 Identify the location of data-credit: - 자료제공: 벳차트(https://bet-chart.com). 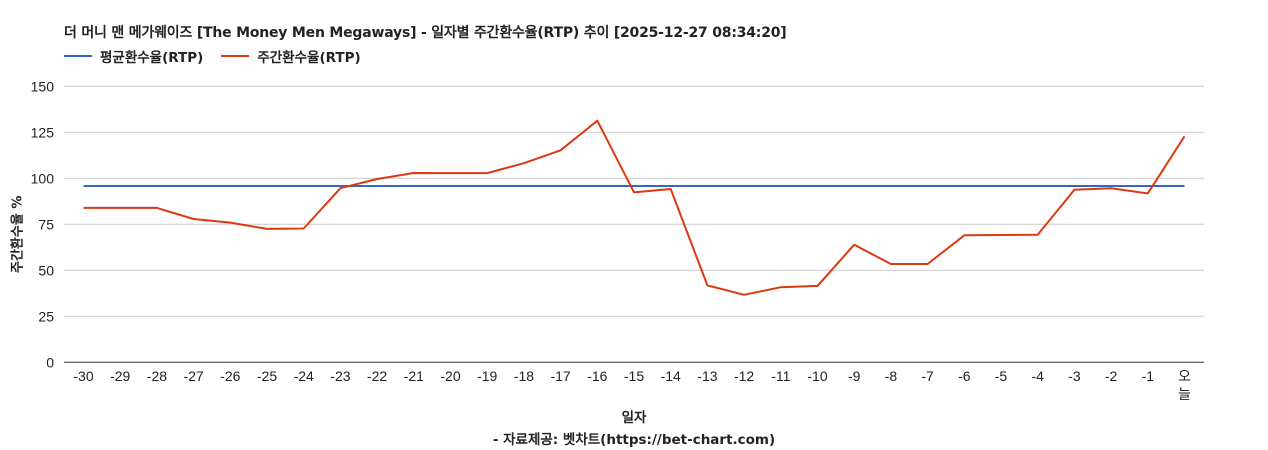
(634, 440).